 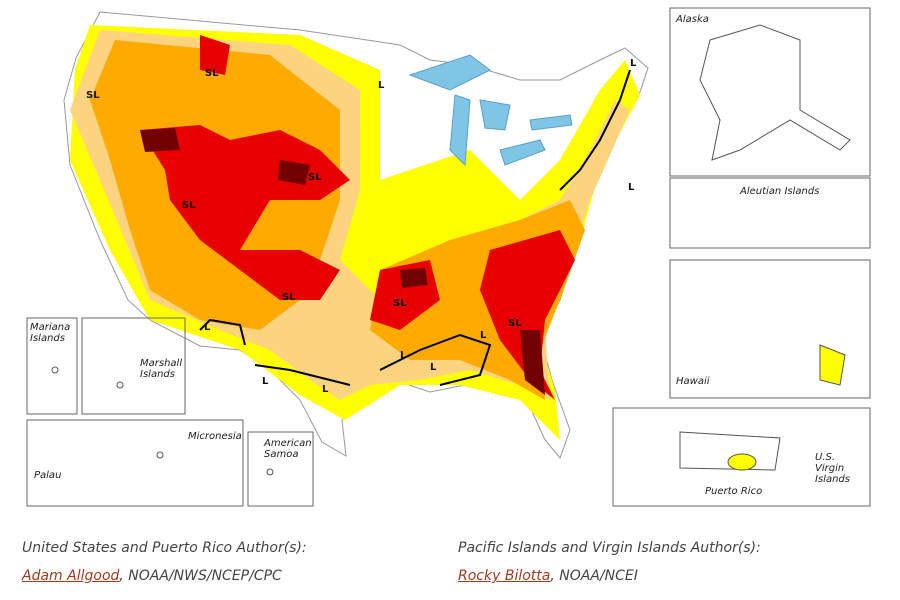 I want to click on author-line: Rocky Bilotta, NOAA/NCEI, so click(x=609, y=576).